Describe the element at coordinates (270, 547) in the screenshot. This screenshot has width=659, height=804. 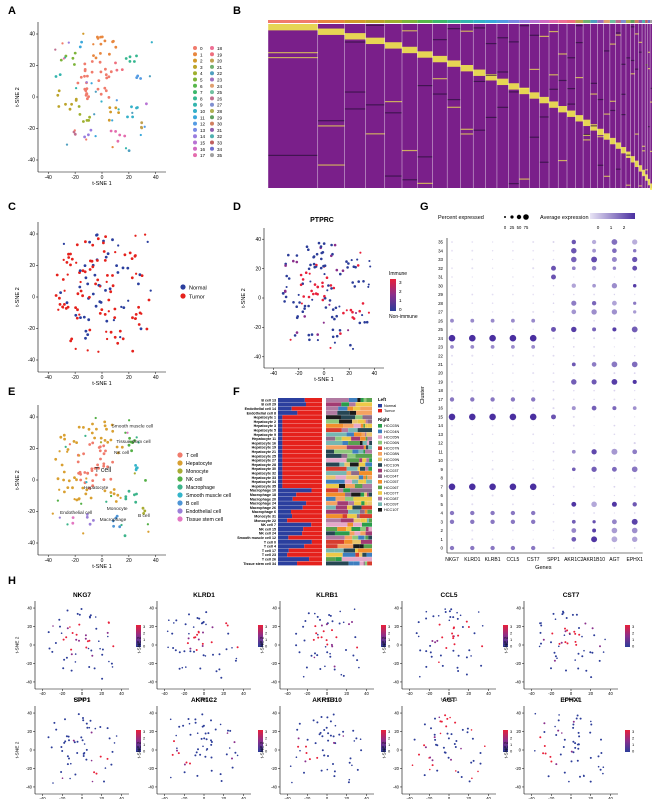
I see `row-label: T cell 4` at that location.